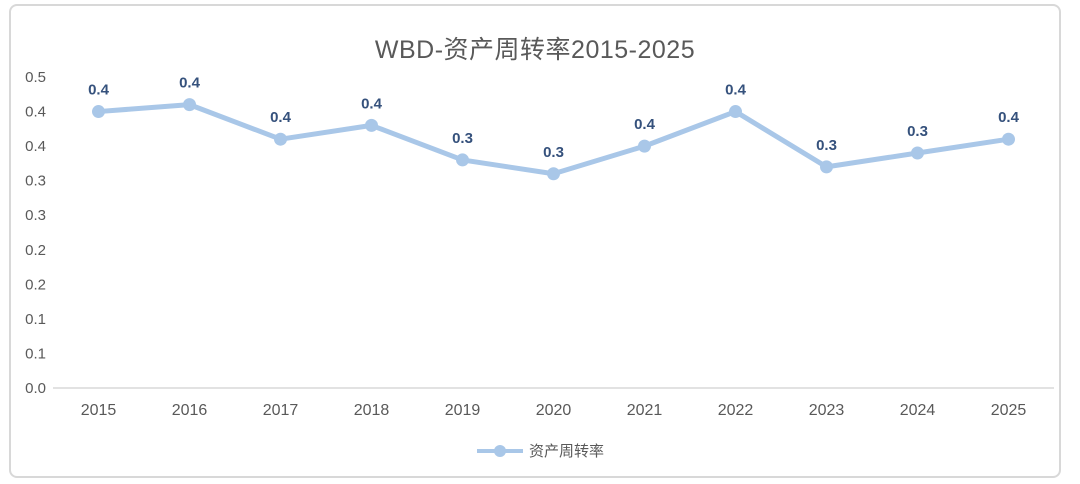 Image resolution: width=1080 pixels, height=484 pixels. I want to click on y-axis-tick-label: 0.0, so click(35, 388).